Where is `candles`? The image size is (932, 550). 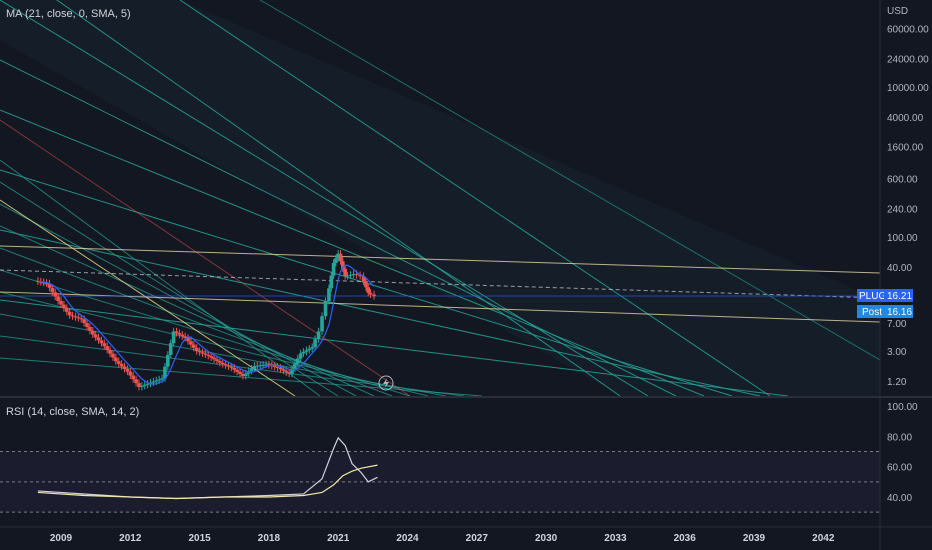
candles is located at coordinates (206, 320).